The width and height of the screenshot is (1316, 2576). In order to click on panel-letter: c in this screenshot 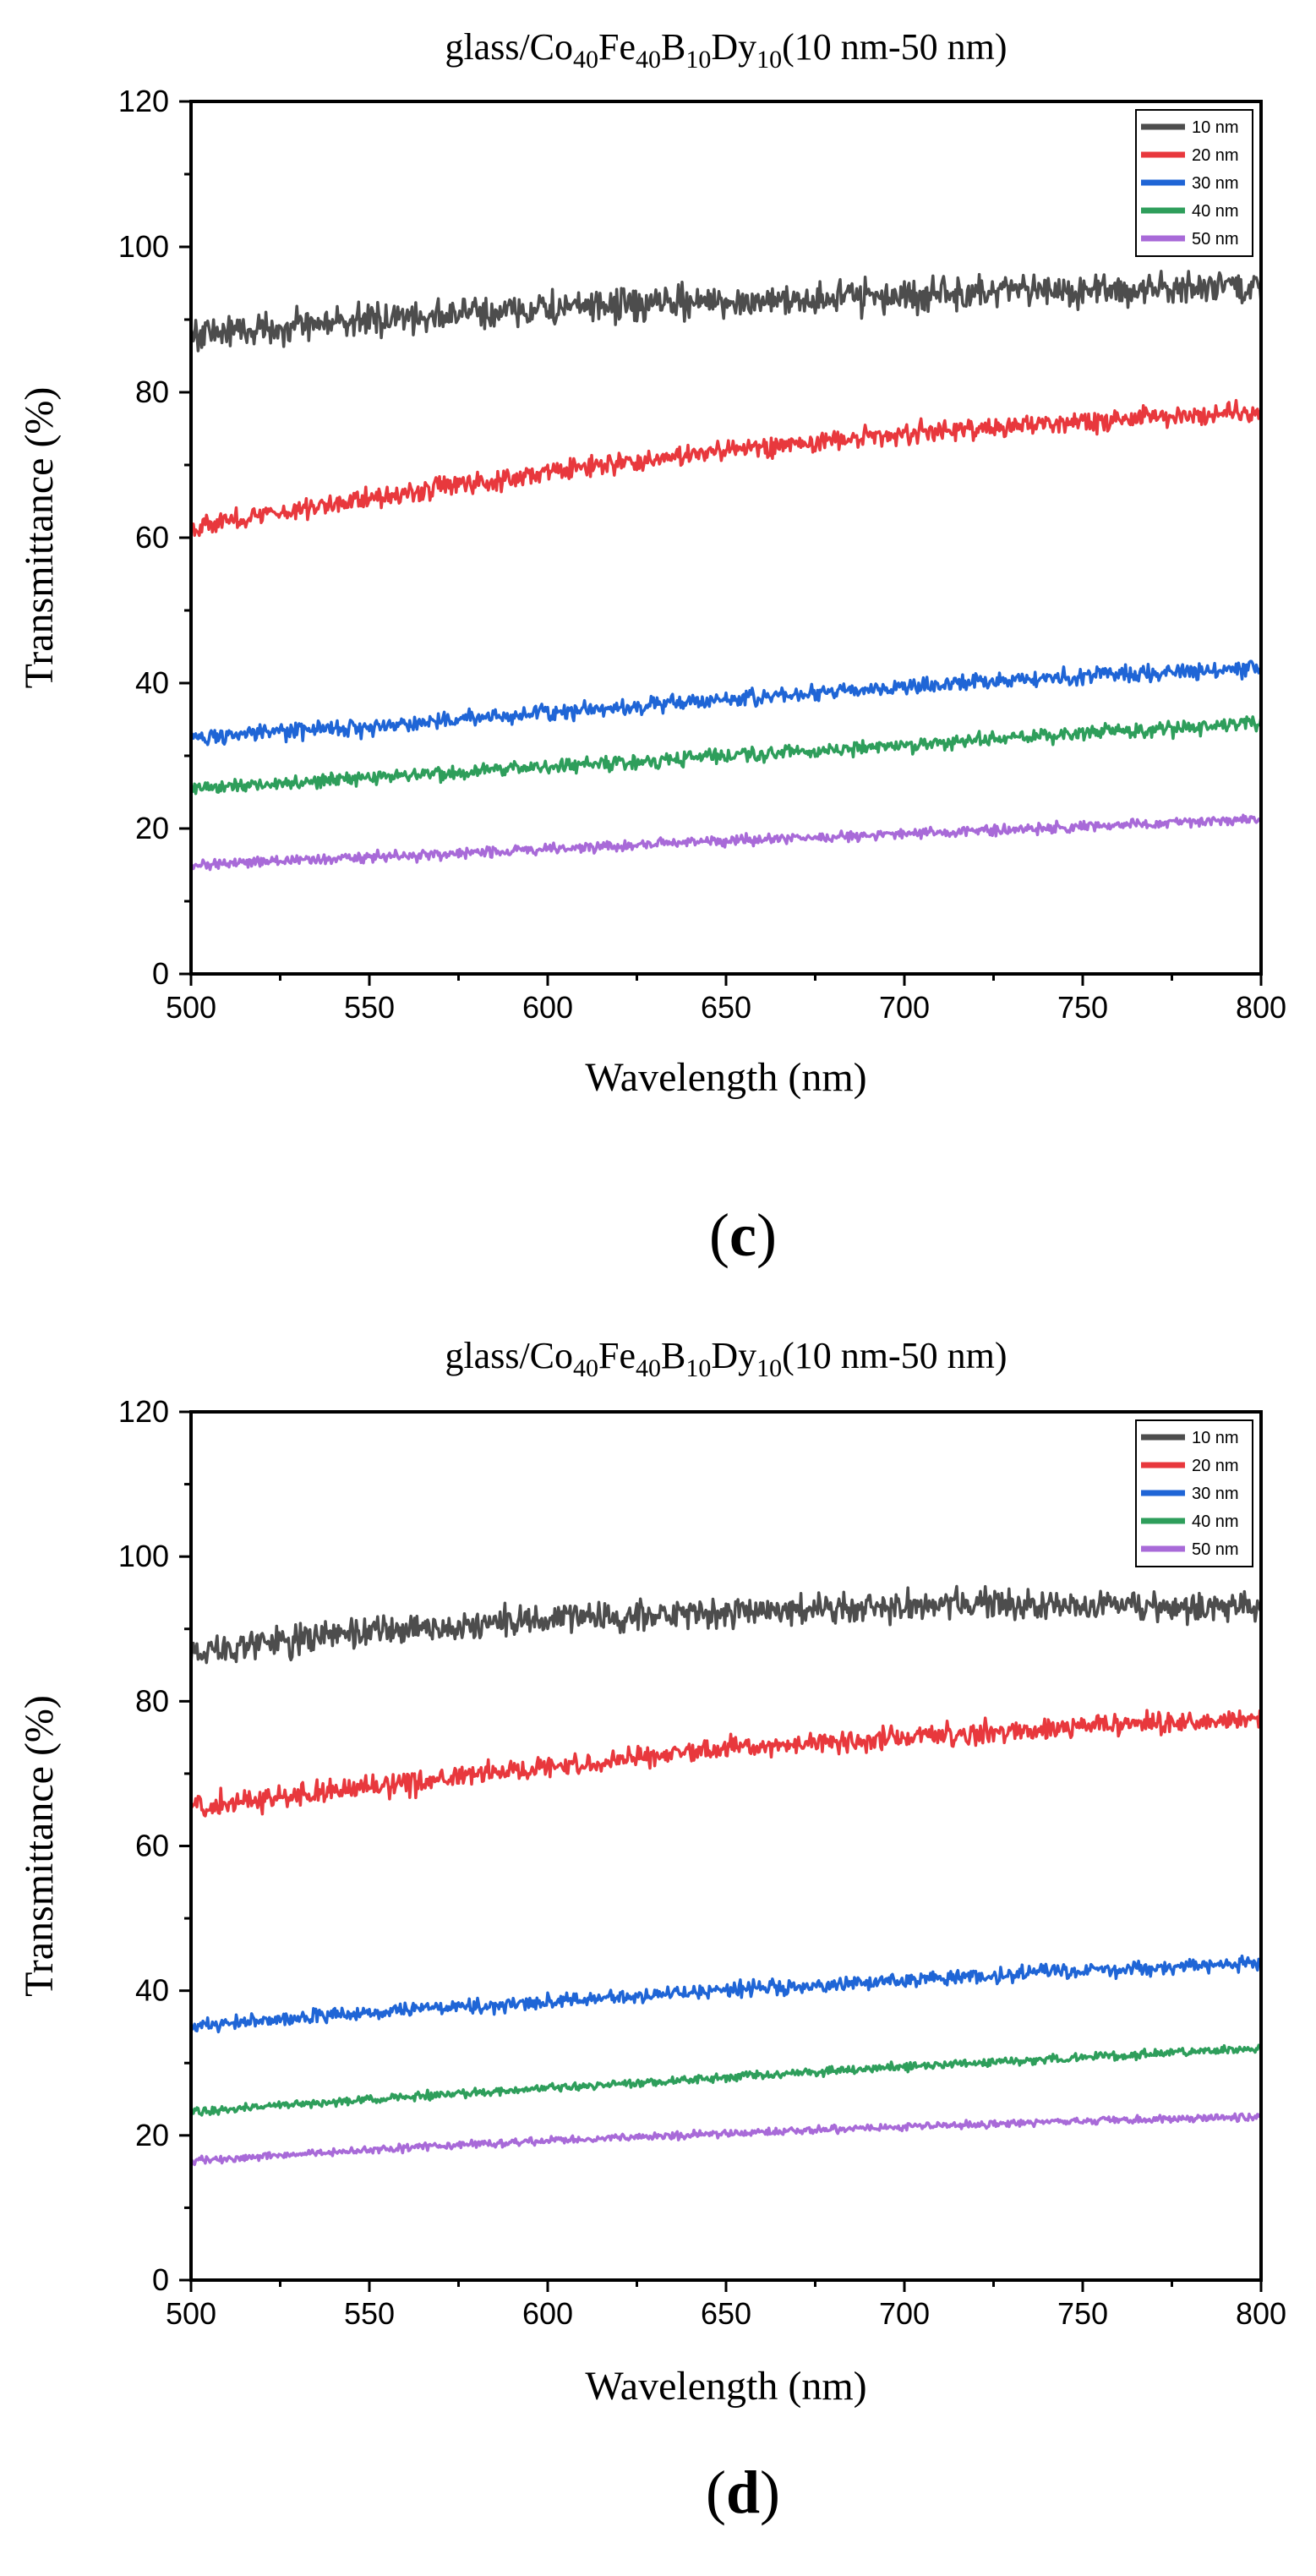, I will do `click(742, 1235)`.